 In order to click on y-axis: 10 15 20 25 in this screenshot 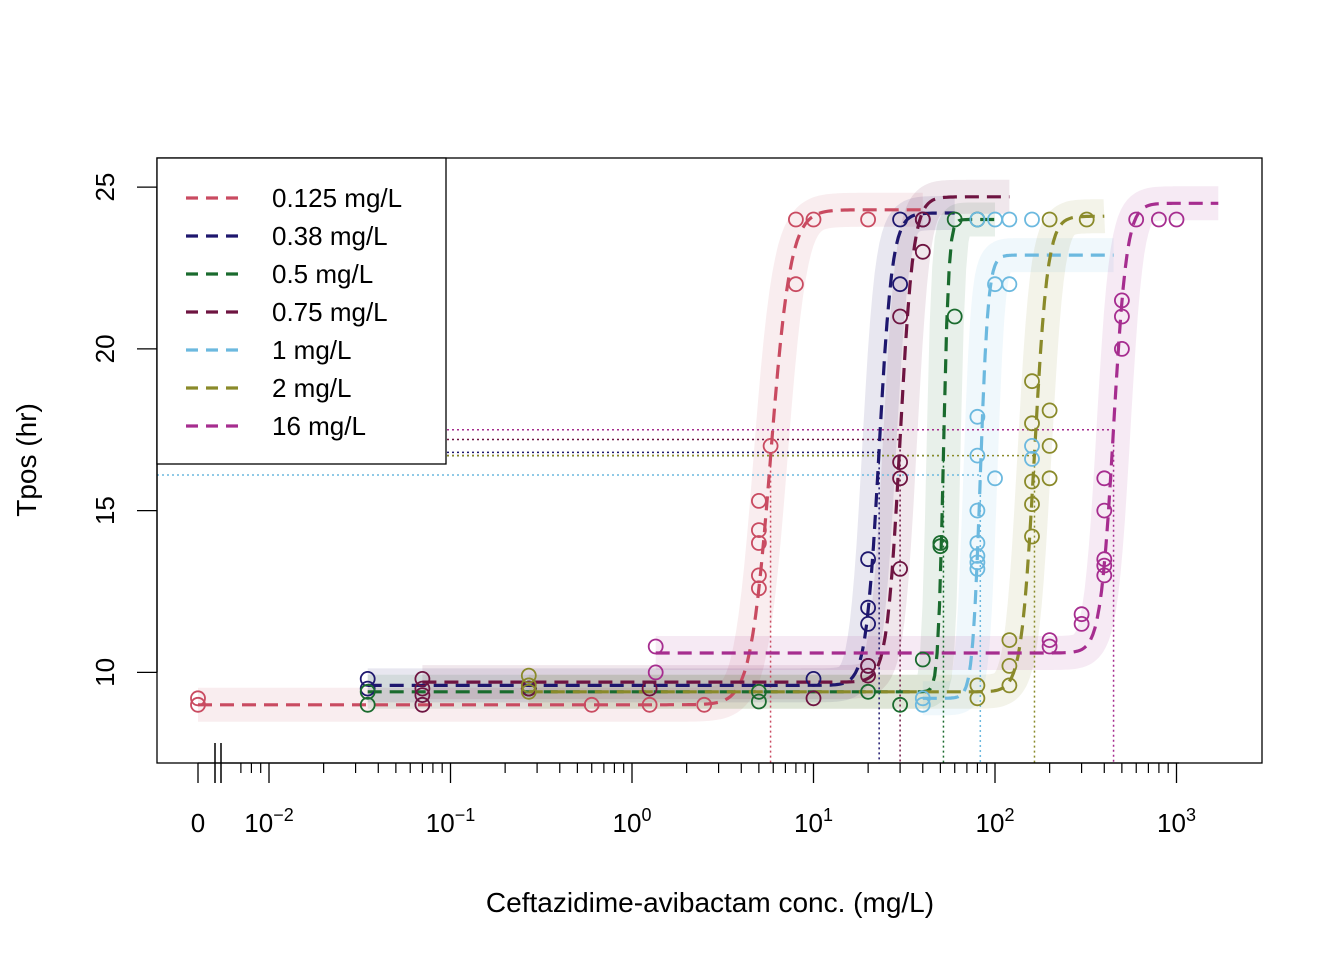, I will do `click(124, 430)`.